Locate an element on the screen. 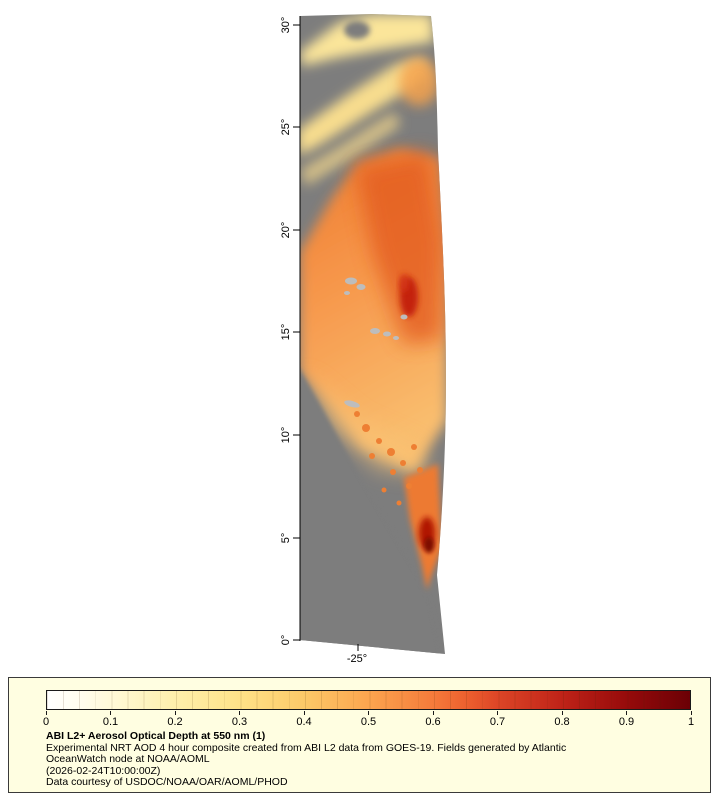 The width and height of the screenshot is (720, 800). colorbar-tick-label: 0.4 is located at coordinates (304, 722).